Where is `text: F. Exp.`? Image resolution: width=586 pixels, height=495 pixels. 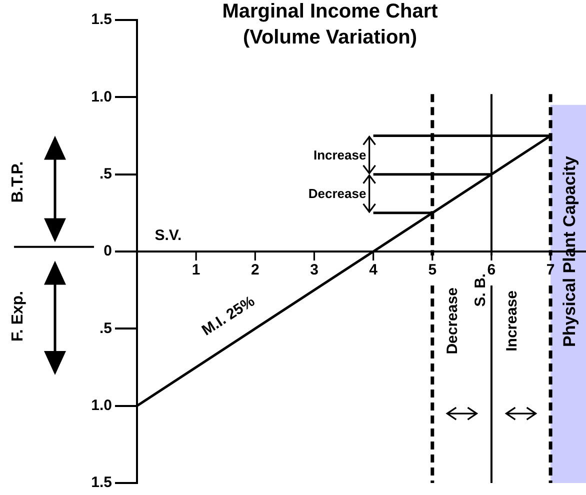 text: F. Exp. is located at coordinates (17, 316).